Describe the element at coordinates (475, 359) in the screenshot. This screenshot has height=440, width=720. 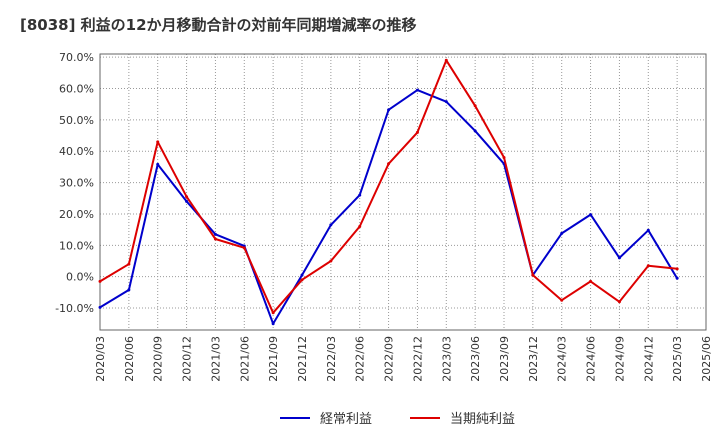
I see `x-tick-label: 2023/06` at that location.